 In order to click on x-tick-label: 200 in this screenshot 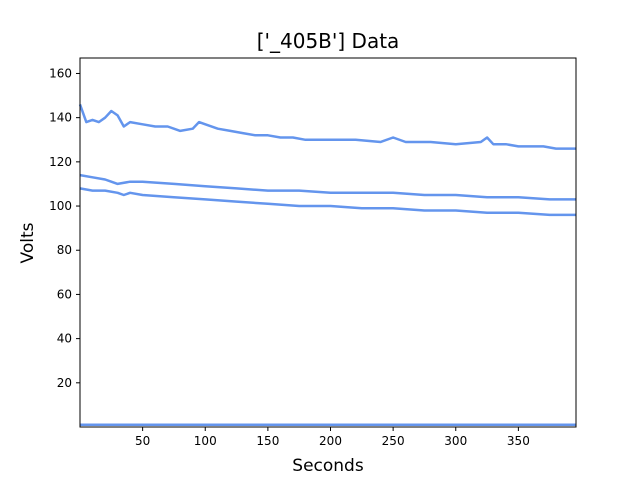, I will do `click(330, 441)`.